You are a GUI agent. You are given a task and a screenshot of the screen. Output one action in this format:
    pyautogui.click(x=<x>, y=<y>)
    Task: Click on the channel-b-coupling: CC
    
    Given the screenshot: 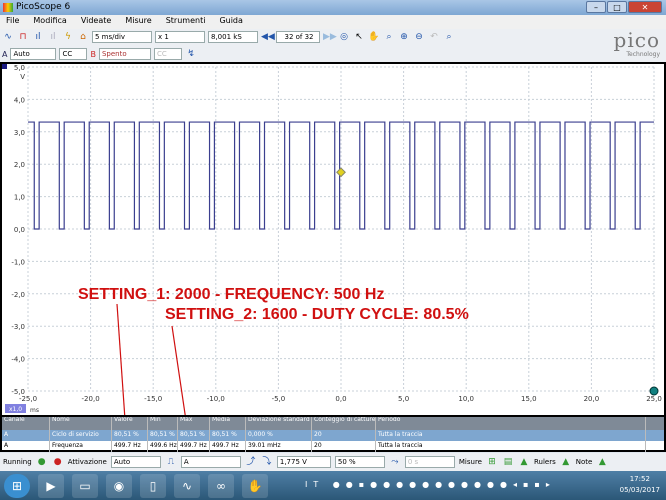 What is the action you would take?
    pyautogui.click(x=167, y=54)
    